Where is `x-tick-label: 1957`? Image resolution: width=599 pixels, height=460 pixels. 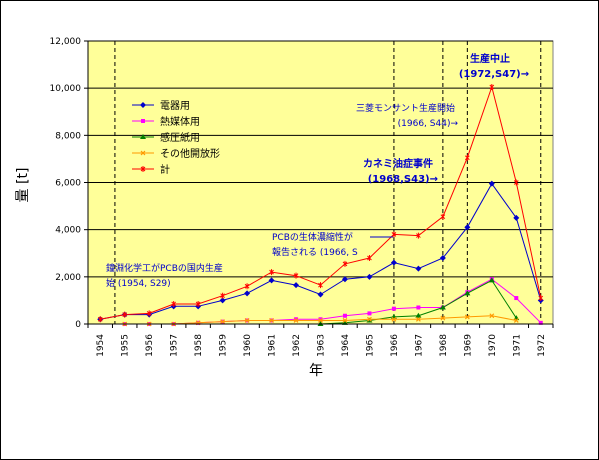 x-tick-label: 1957 is located at coordinates (175, 345).